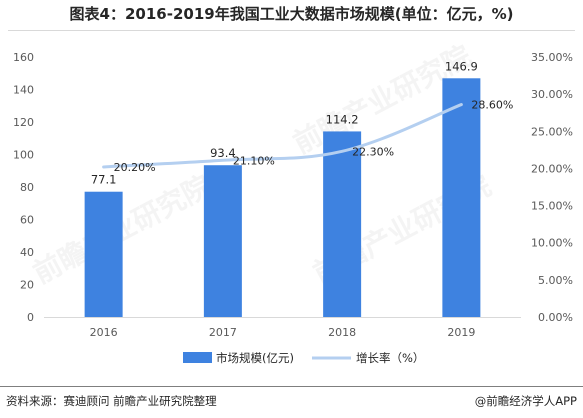  I want to click on line-value-label: 20.20%, so click(135, 167).